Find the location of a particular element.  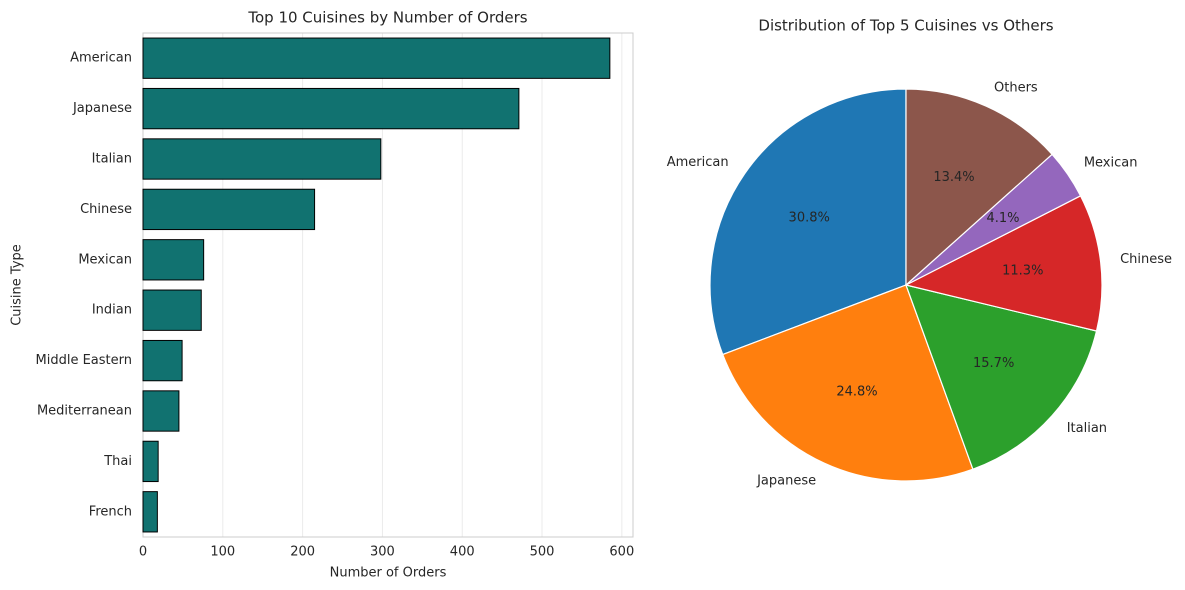

slice-label: American is located at coordinates (698, 162).